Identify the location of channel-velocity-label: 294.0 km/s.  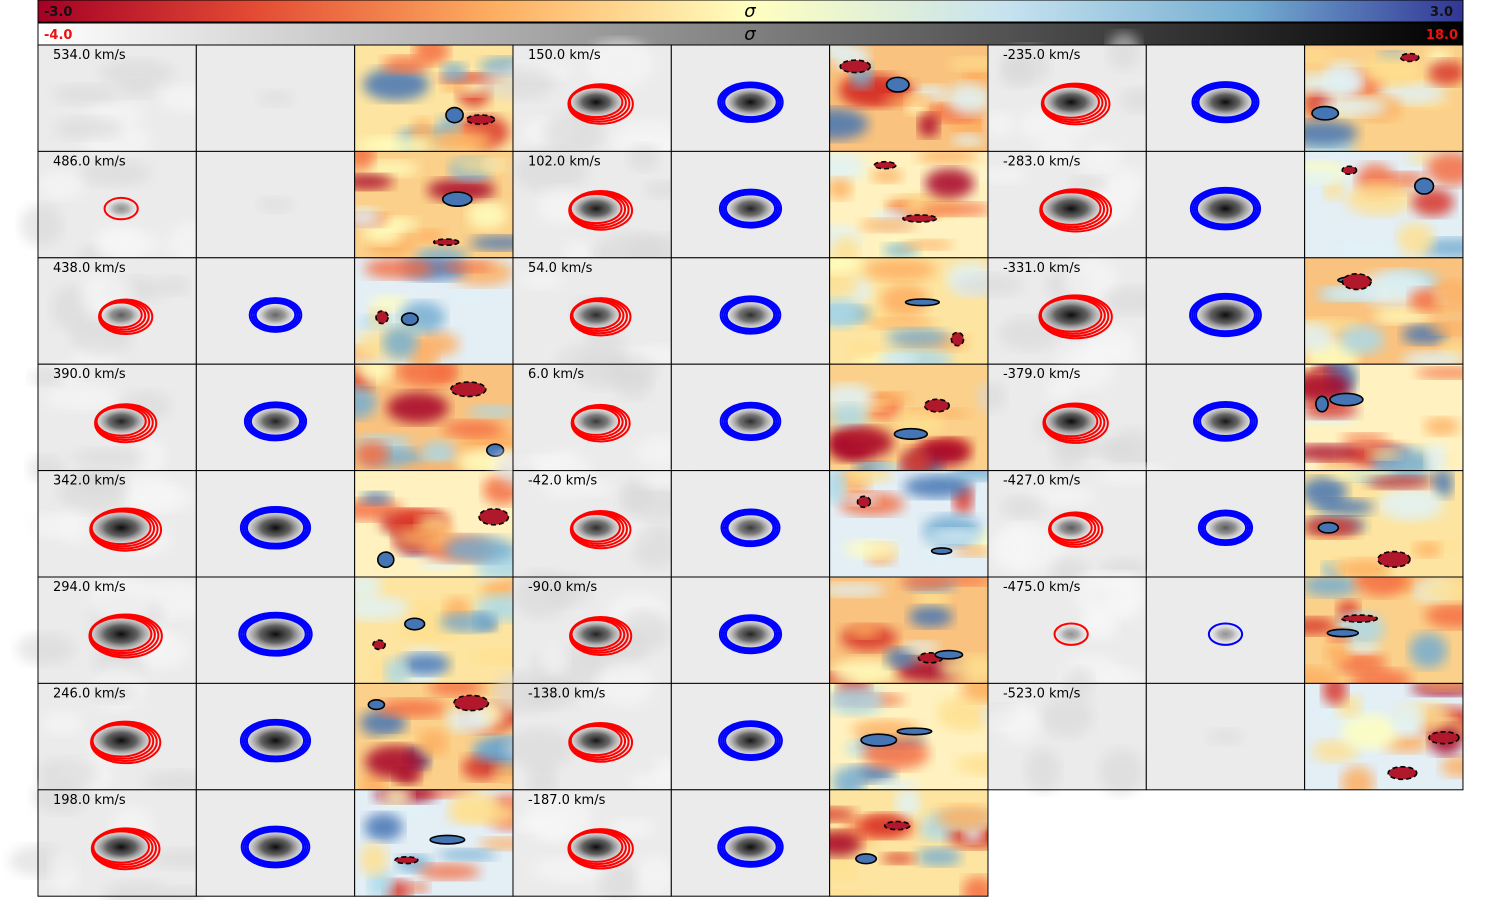
(89, 587).